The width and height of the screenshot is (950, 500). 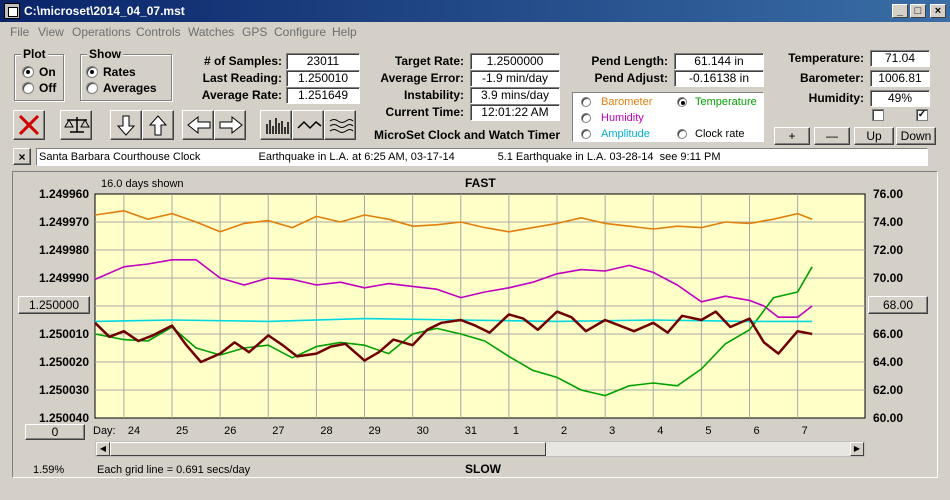 I want to click on humidity-label: Humidity:, so click(x=836, y=98).